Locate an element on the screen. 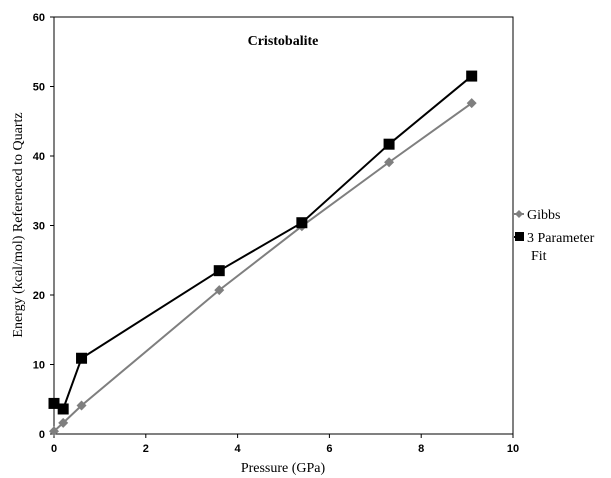  x-tick-label: 2 is located at coordinates (146, 449).